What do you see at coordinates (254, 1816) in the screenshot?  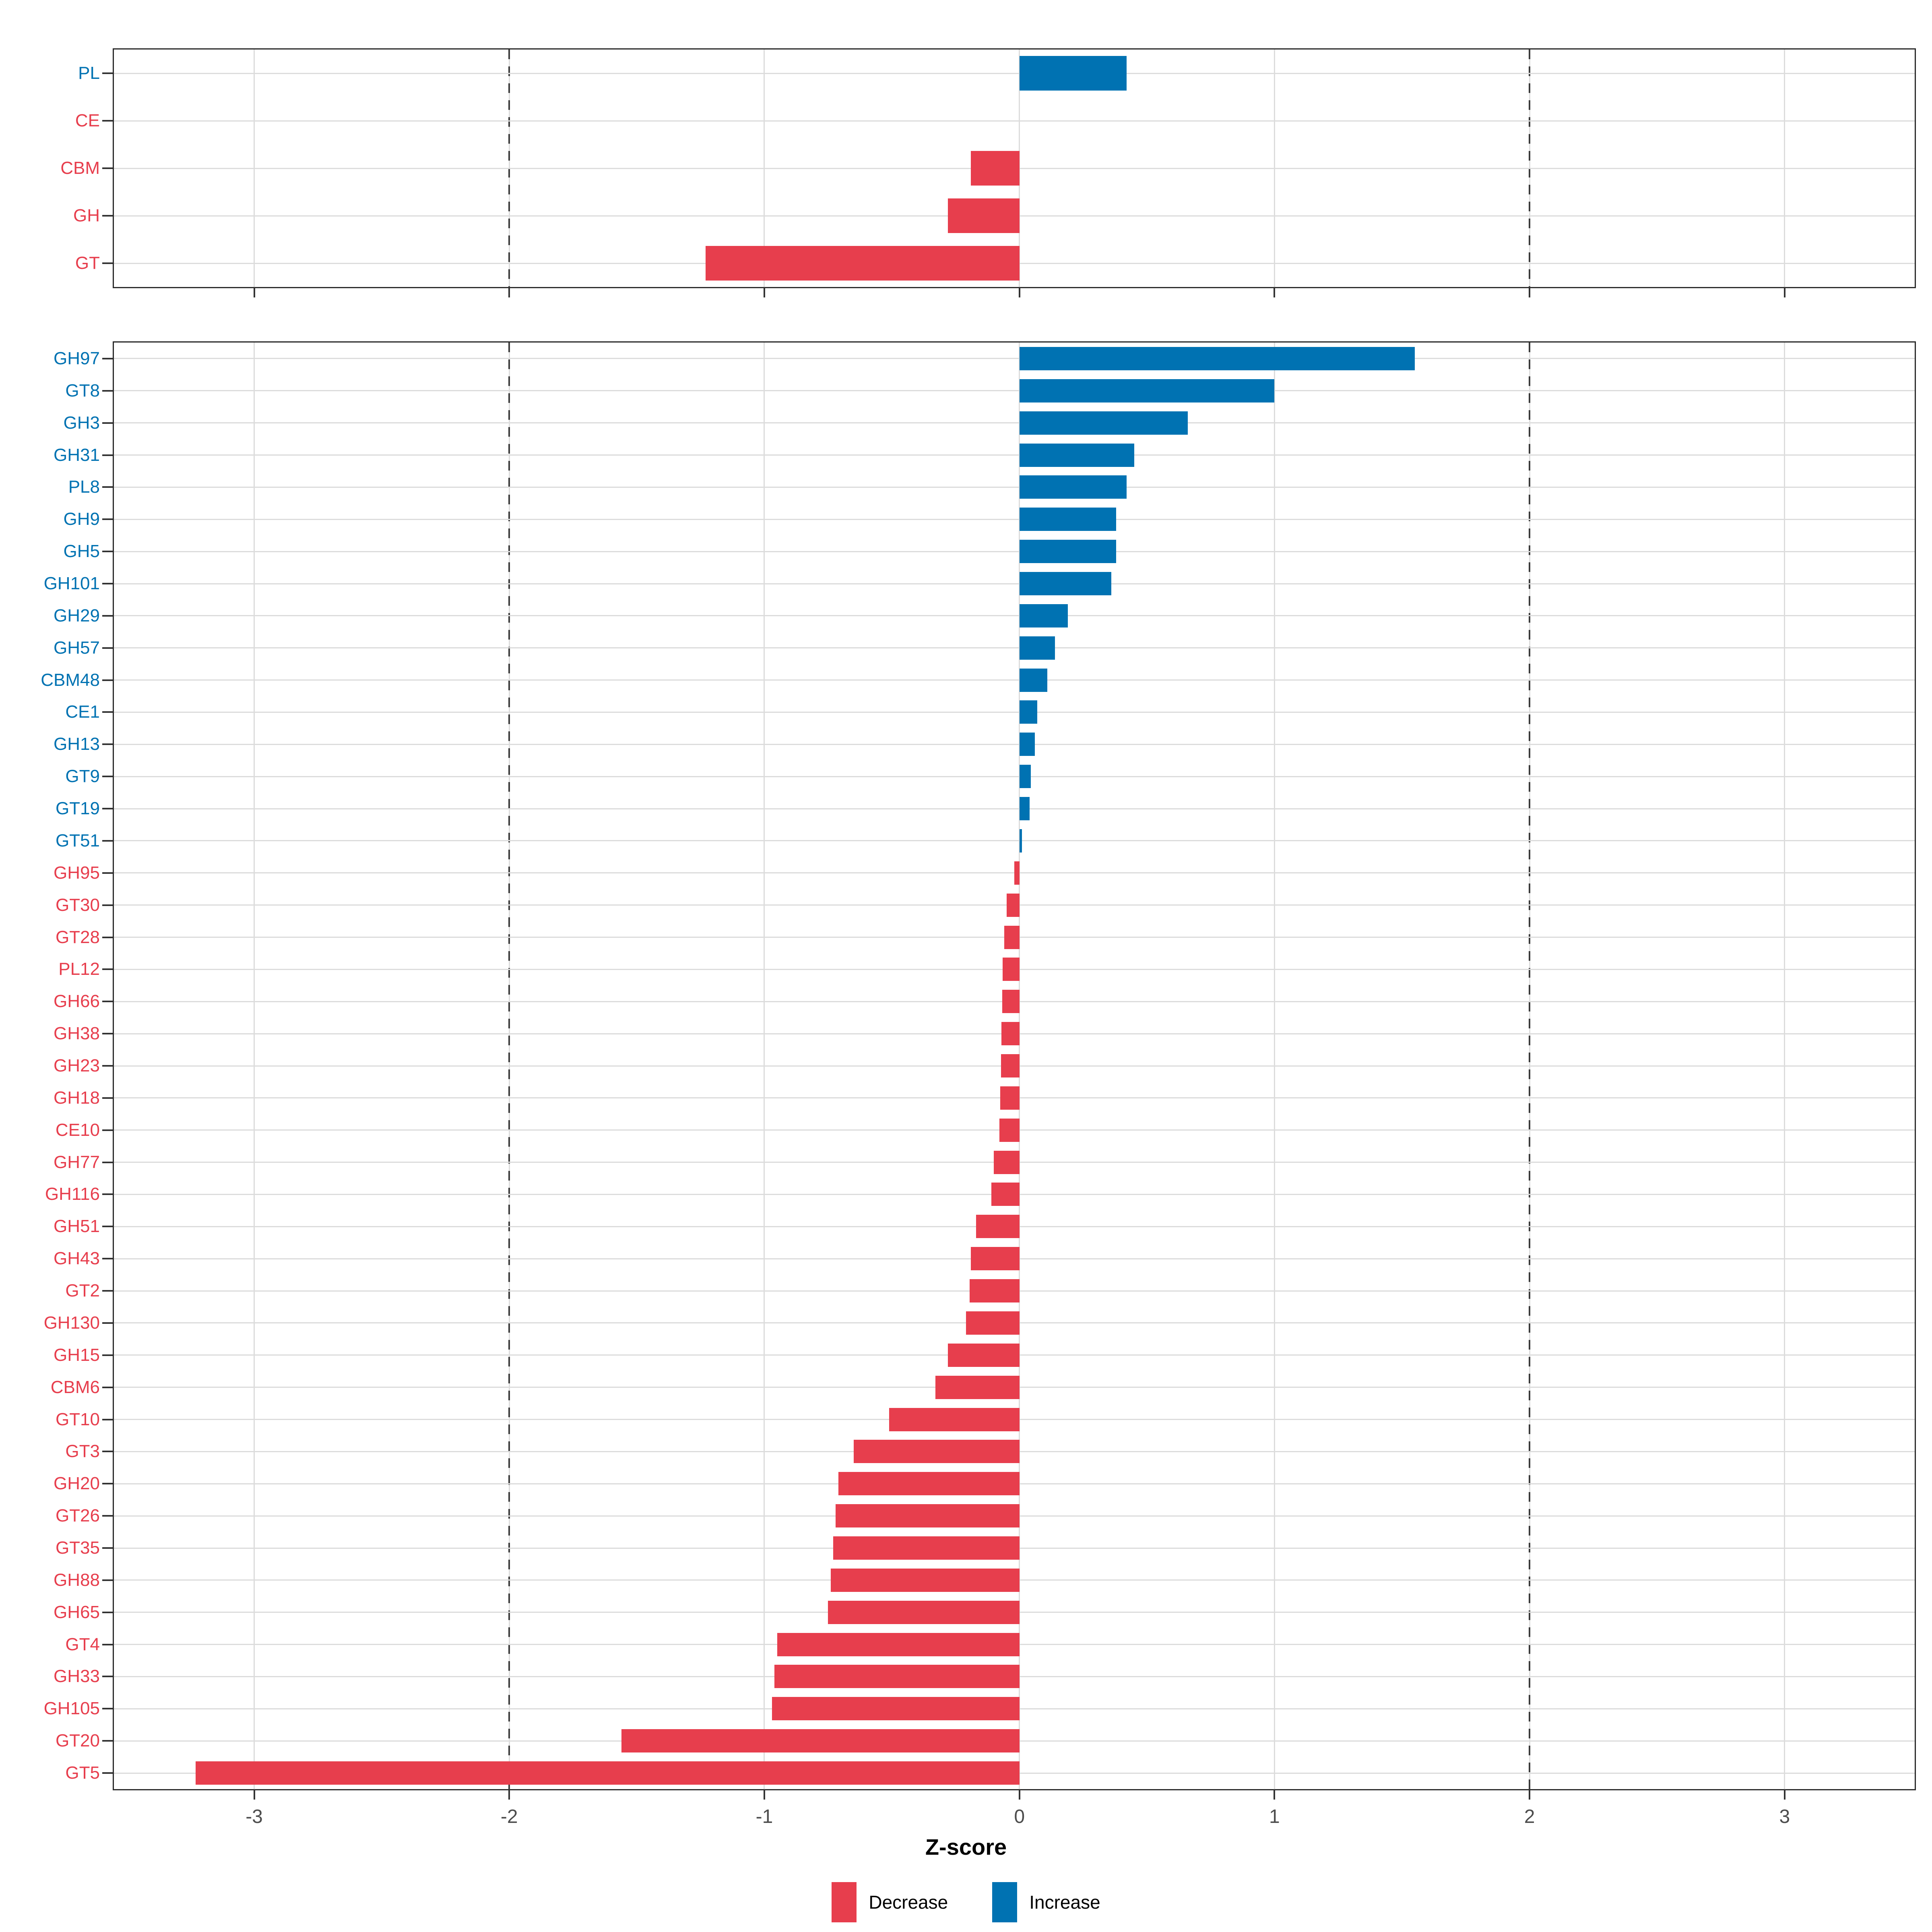 I see `x-axis-tick-label: -3` at bounding box center [254, 1816].